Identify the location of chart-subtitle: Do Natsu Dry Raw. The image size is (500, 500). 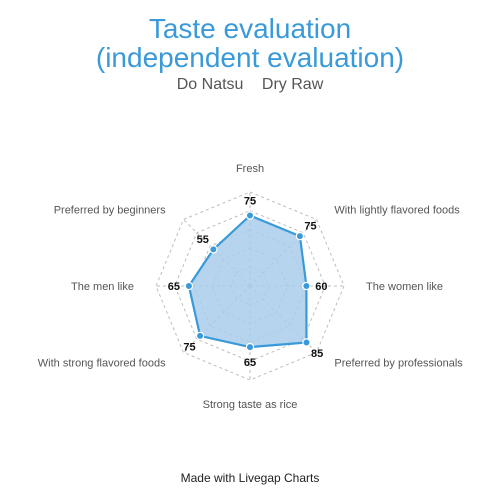
(250, 85).